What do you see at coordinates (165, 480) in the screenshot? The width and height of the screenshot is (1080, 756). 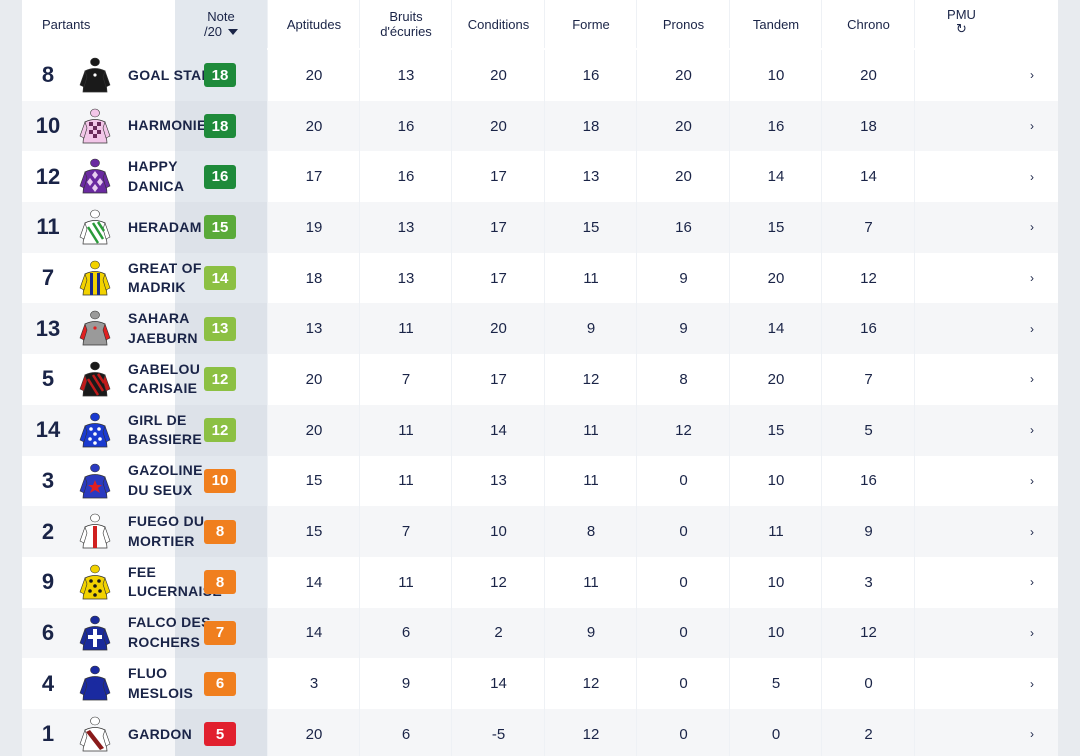 I see `horse-name: GAZOLINE DU SEUX` at bounding box center [165, 480].